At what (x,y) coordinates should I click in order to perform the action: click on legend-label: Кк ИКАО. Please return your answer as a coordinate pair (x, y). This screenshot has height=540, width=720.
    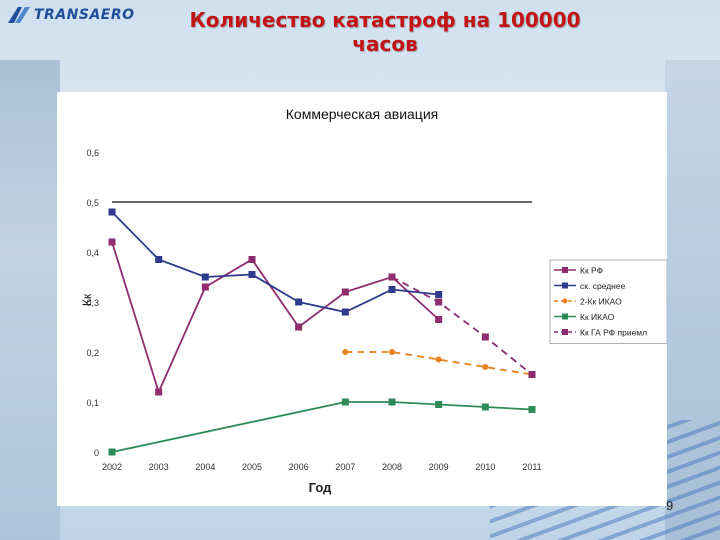
    Looking at the image, I should click on (597, 317).